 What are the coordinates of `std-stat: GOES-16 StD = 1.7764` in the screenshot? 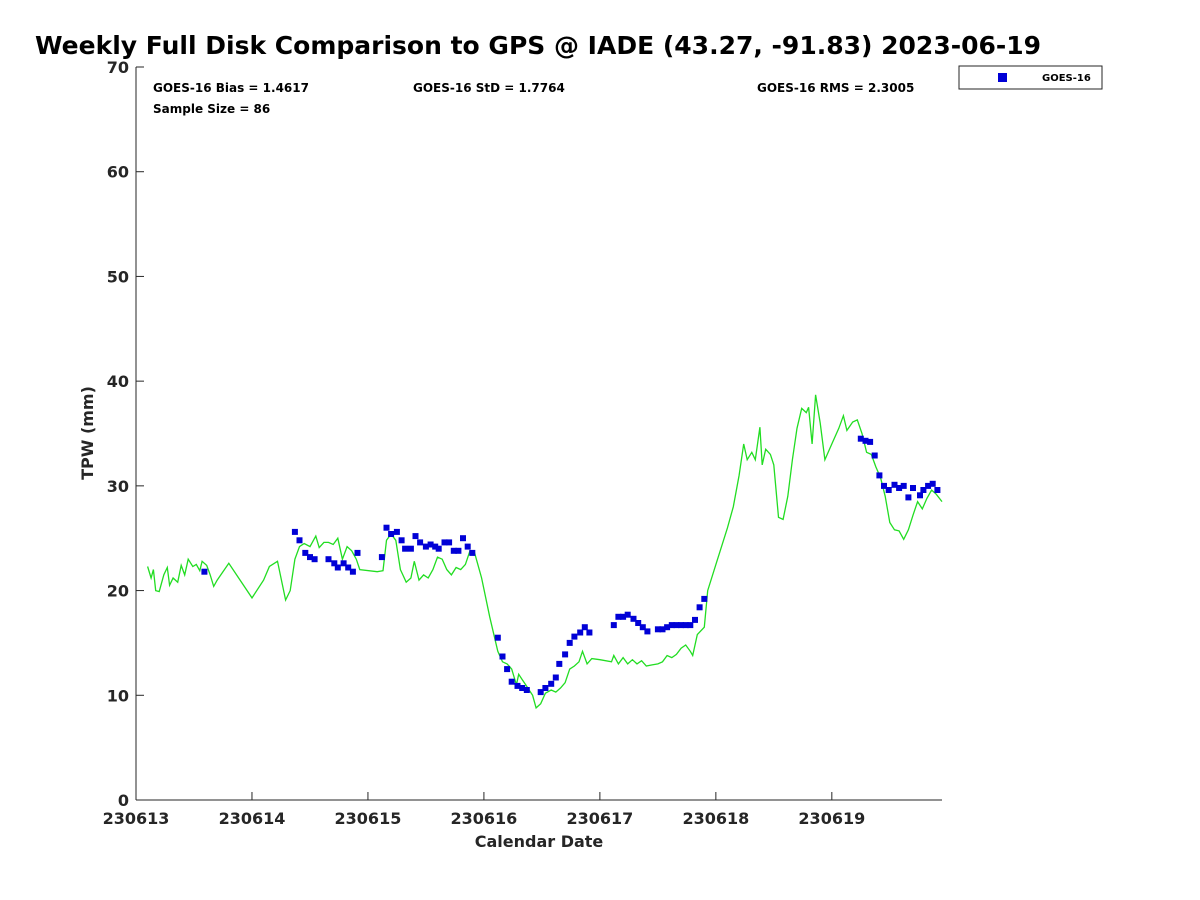 It's located at (489, 88).